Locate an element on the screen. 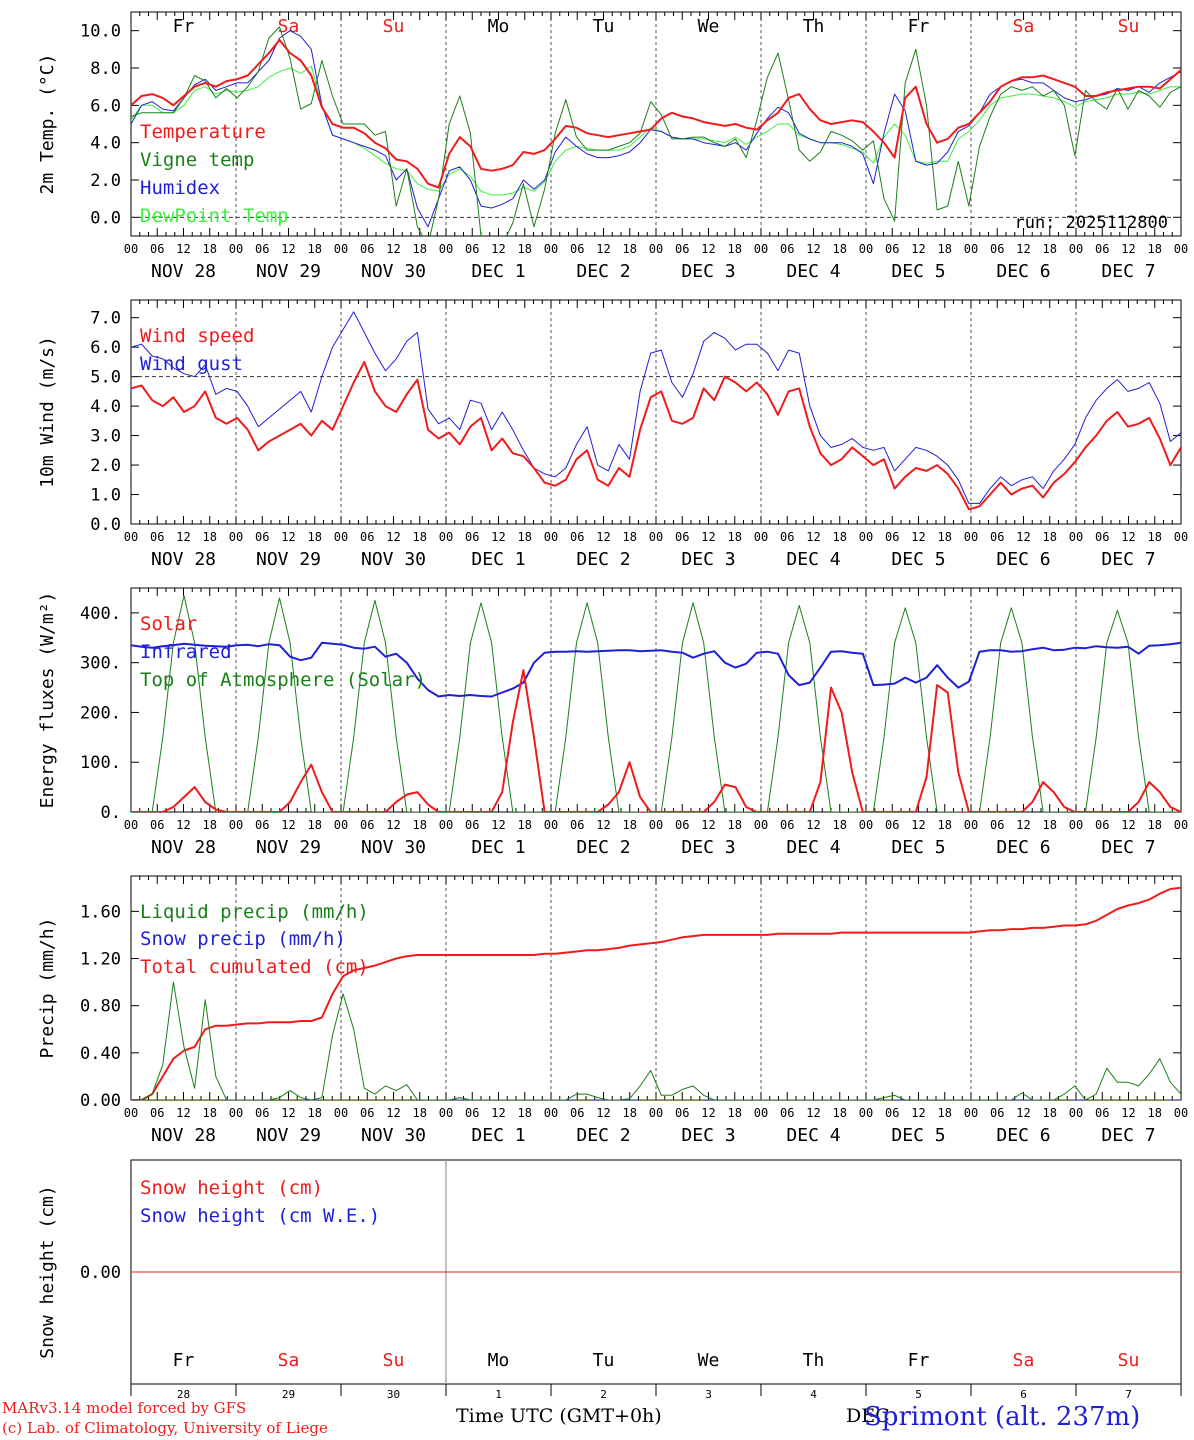 Image resolution: width=1194 pixels, height=1440 pixels. date-label: DEC 7 is located at coordinates (1128, 1135).